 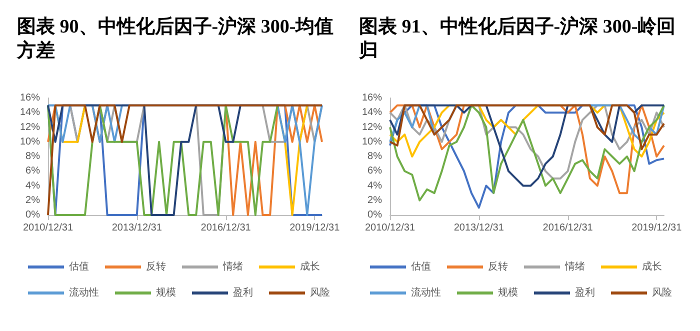 What do you see at coordinates (517, 39) in the screenshot?
I see `chart-title: 图表 91、中性化后因子-沪深 300-岭回归` at bounding box center [517, 39].